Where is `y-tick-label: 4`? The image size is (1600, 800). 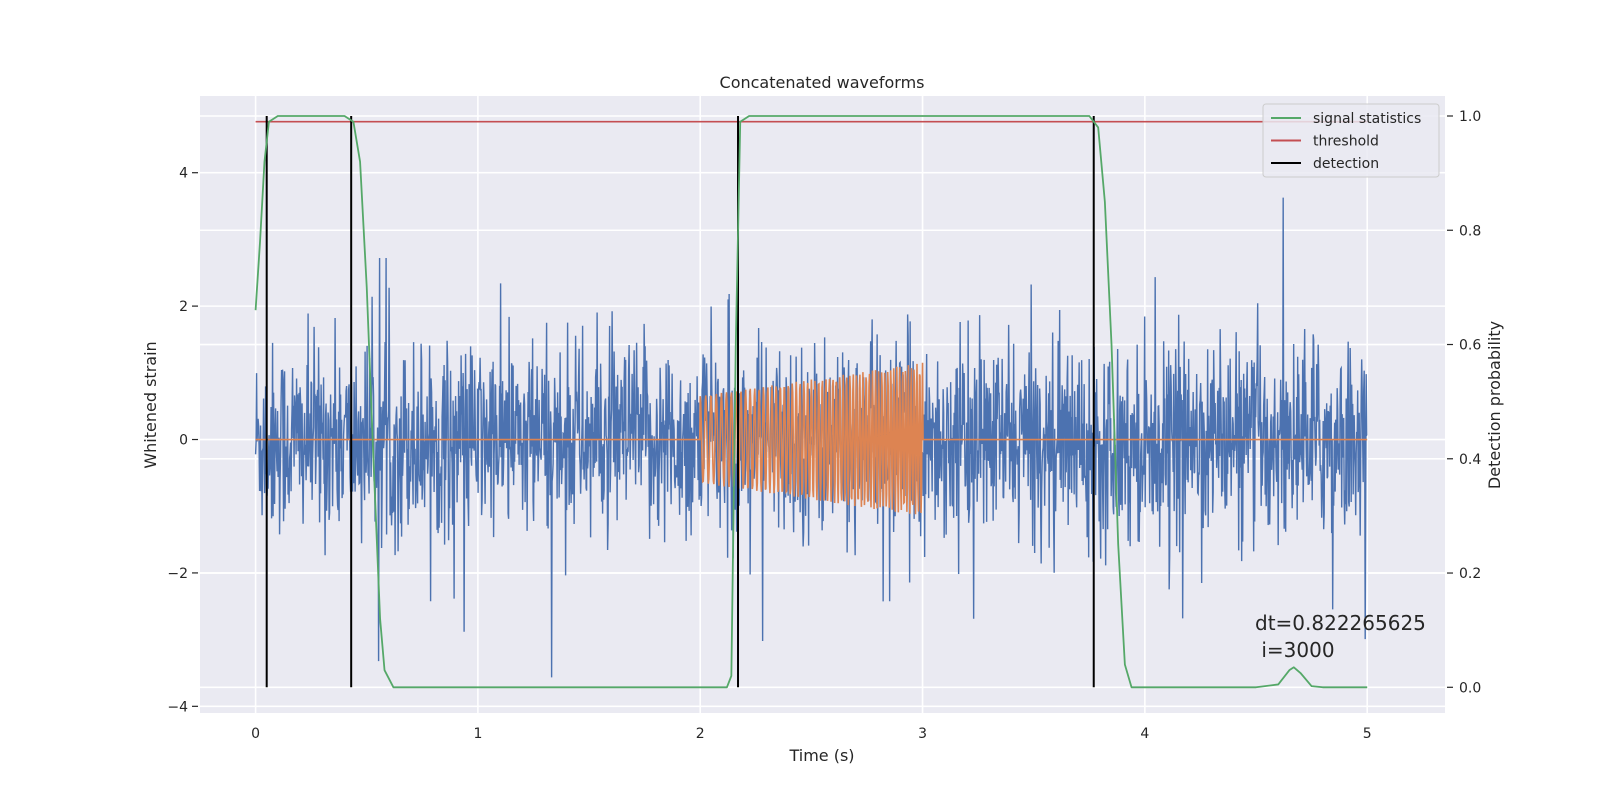 y-tick-label: 4 is located at coordinates (183, 174).